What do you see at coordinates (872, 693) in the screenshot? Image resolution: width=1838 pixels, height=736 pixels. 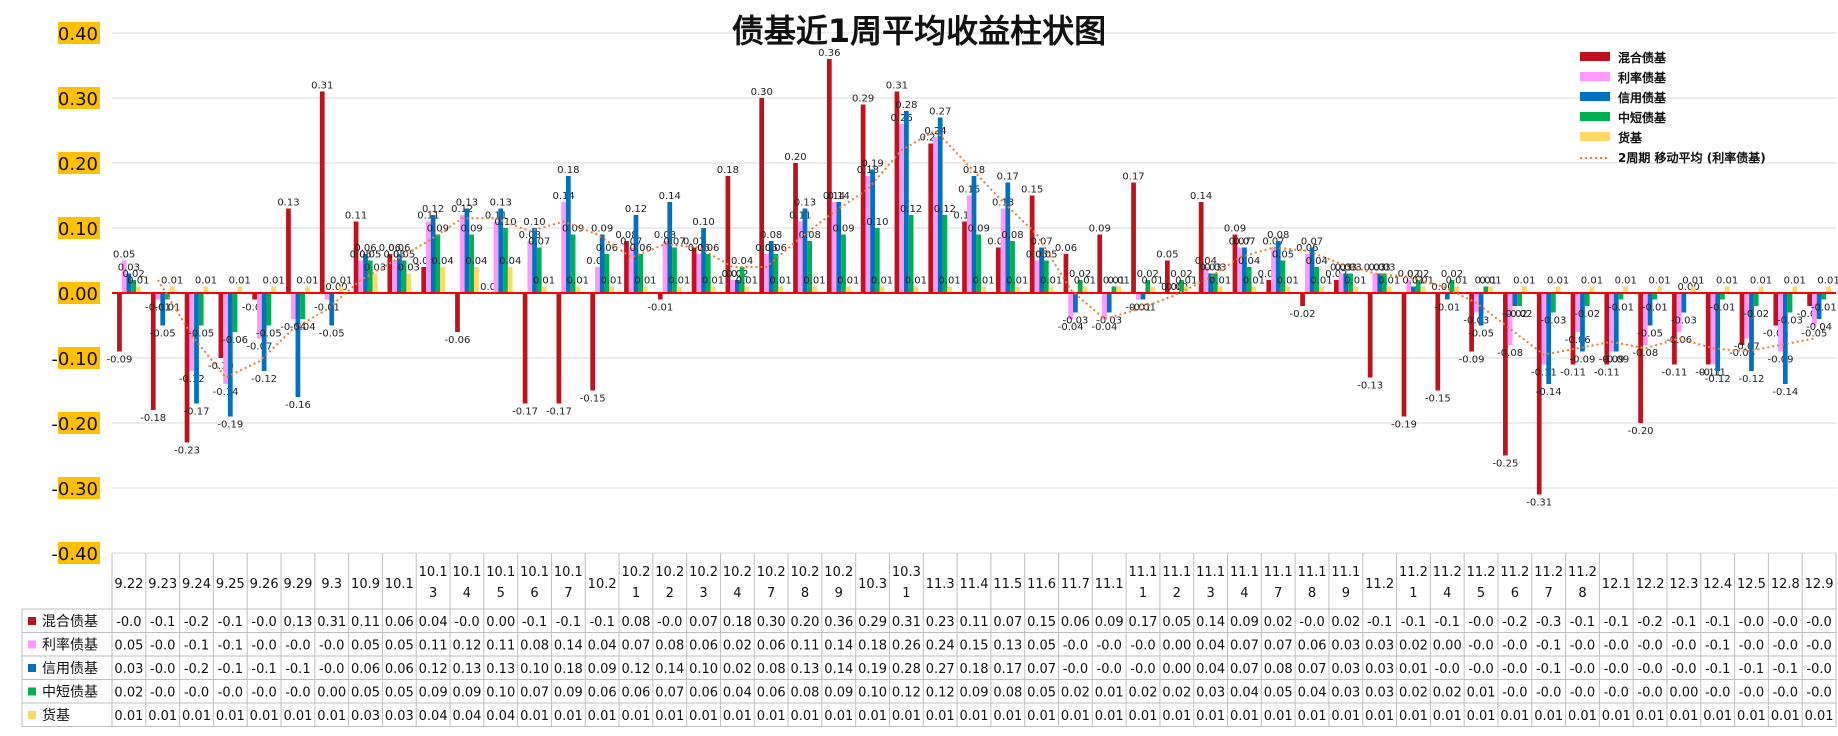 I see `table-cell: 0.10` at bounding box center [872, 693].